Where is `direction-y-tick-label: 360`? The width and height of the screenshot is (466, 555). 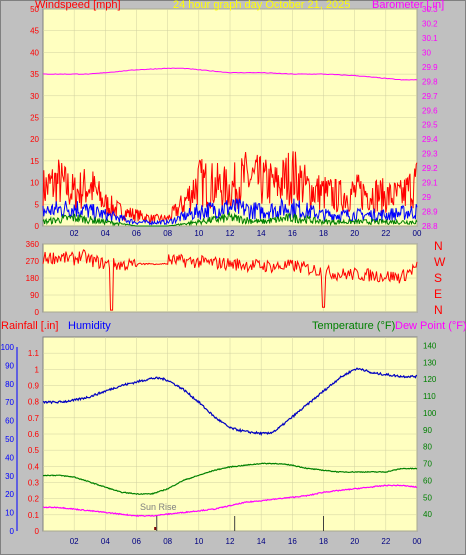
direction-y-tick-label: 360 is located at coordinates (33, 244).